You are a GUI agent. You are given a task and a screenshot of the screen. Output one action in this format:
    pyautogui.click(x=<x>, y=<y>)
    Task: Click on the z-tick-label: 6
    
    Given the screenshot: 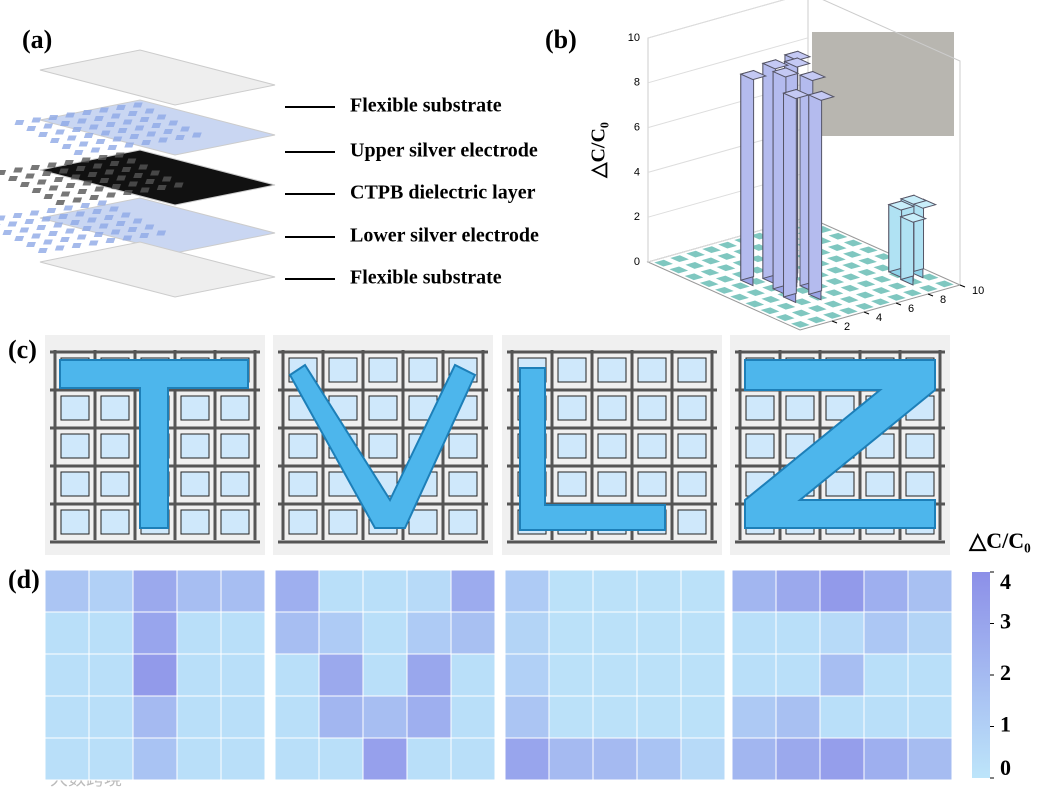 What is the action you would take?
    pyautogui.click(x=637, y=128)
    